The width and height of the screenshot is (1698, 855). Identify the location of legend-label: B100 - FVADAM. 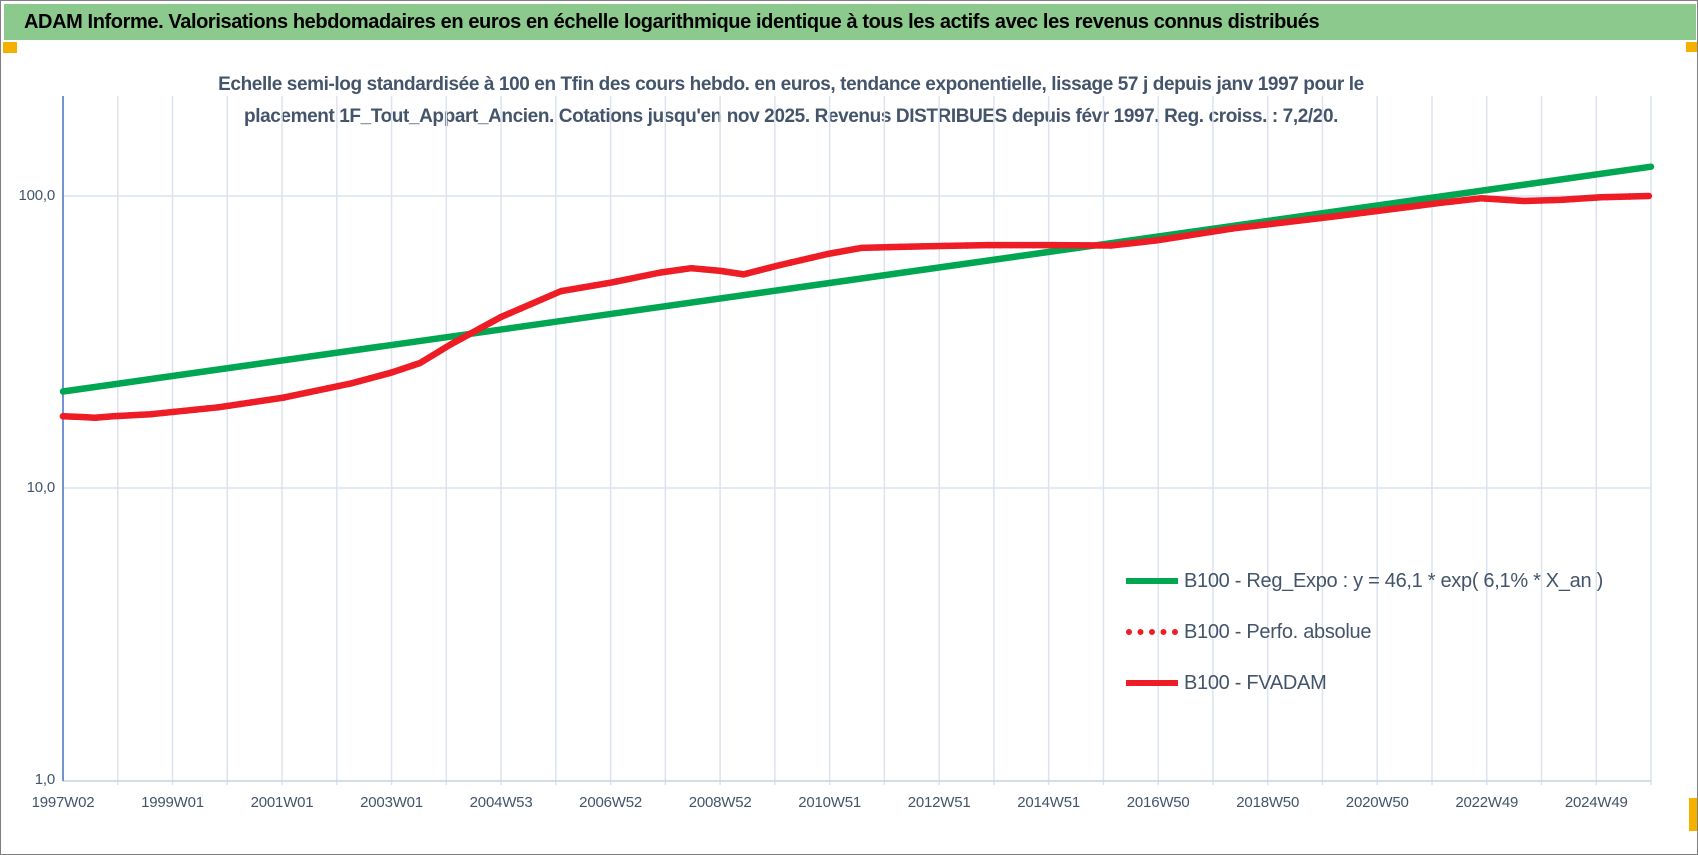
(1255, 682).